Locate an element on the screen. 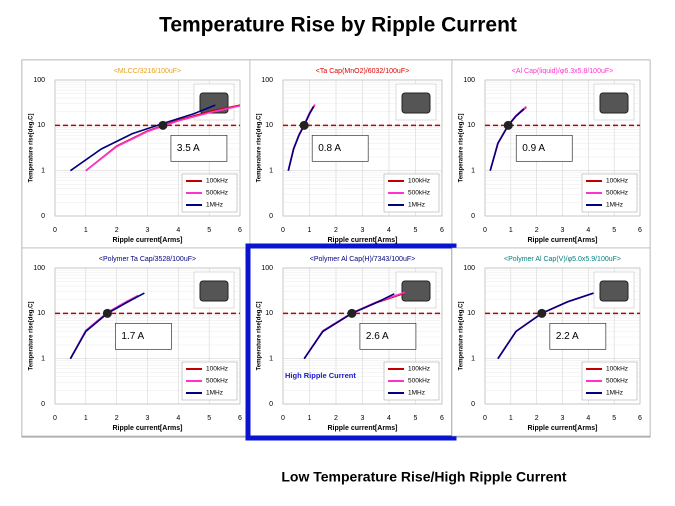  chart-title: <Polymer Al Cap(H)/7343/100uF> is located at coordinates (362, 259).